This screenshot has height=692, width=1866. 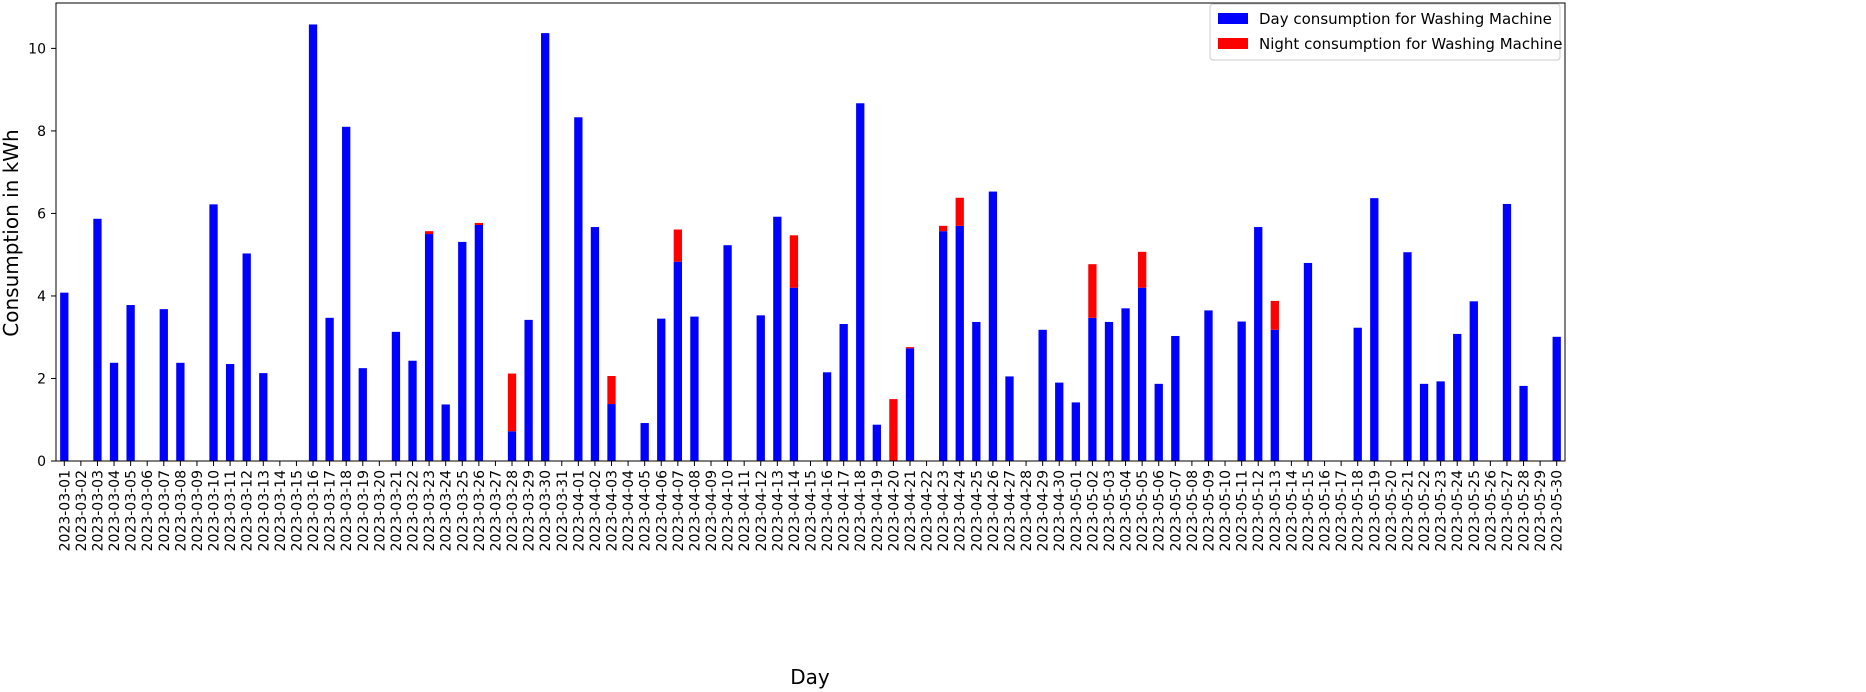 What do you see at coordinates (762, 510) in the screenshot?
I see `x-tick-label: 2023-04-12` at bounding box center [762, 510].